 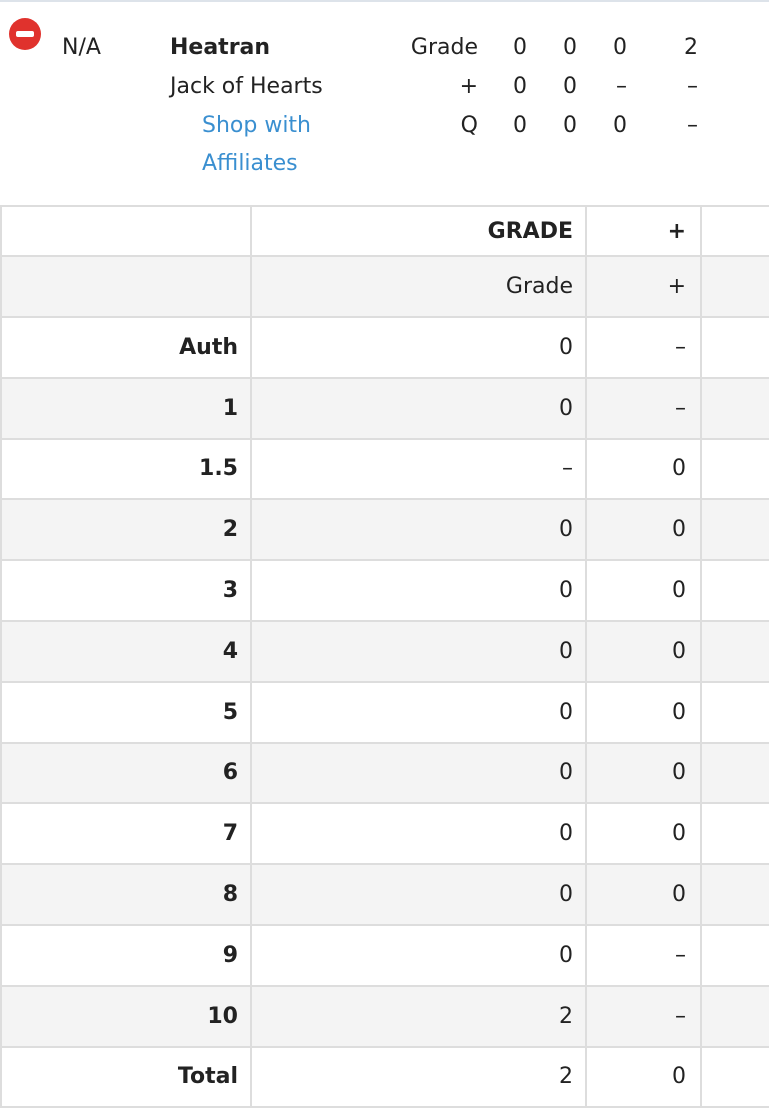 I want to click on table-cell: 10, so click(x=126, y=1016).